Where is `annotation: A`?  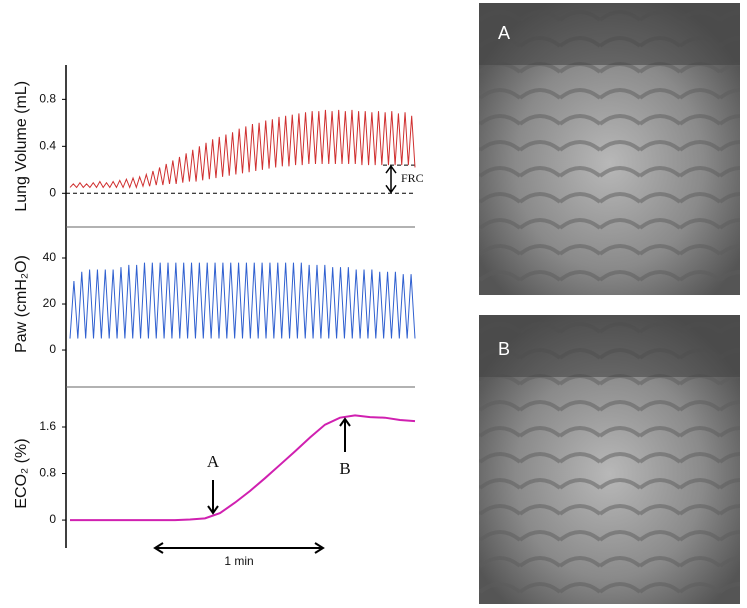 annotation: A is located at coordinates (213, 461).